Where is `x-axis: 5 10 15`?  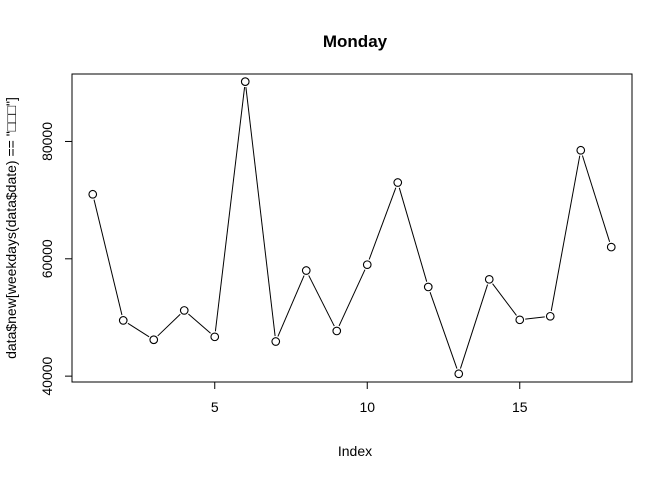 x-axis: 5 10 15 is located at coordinates (369, 398).